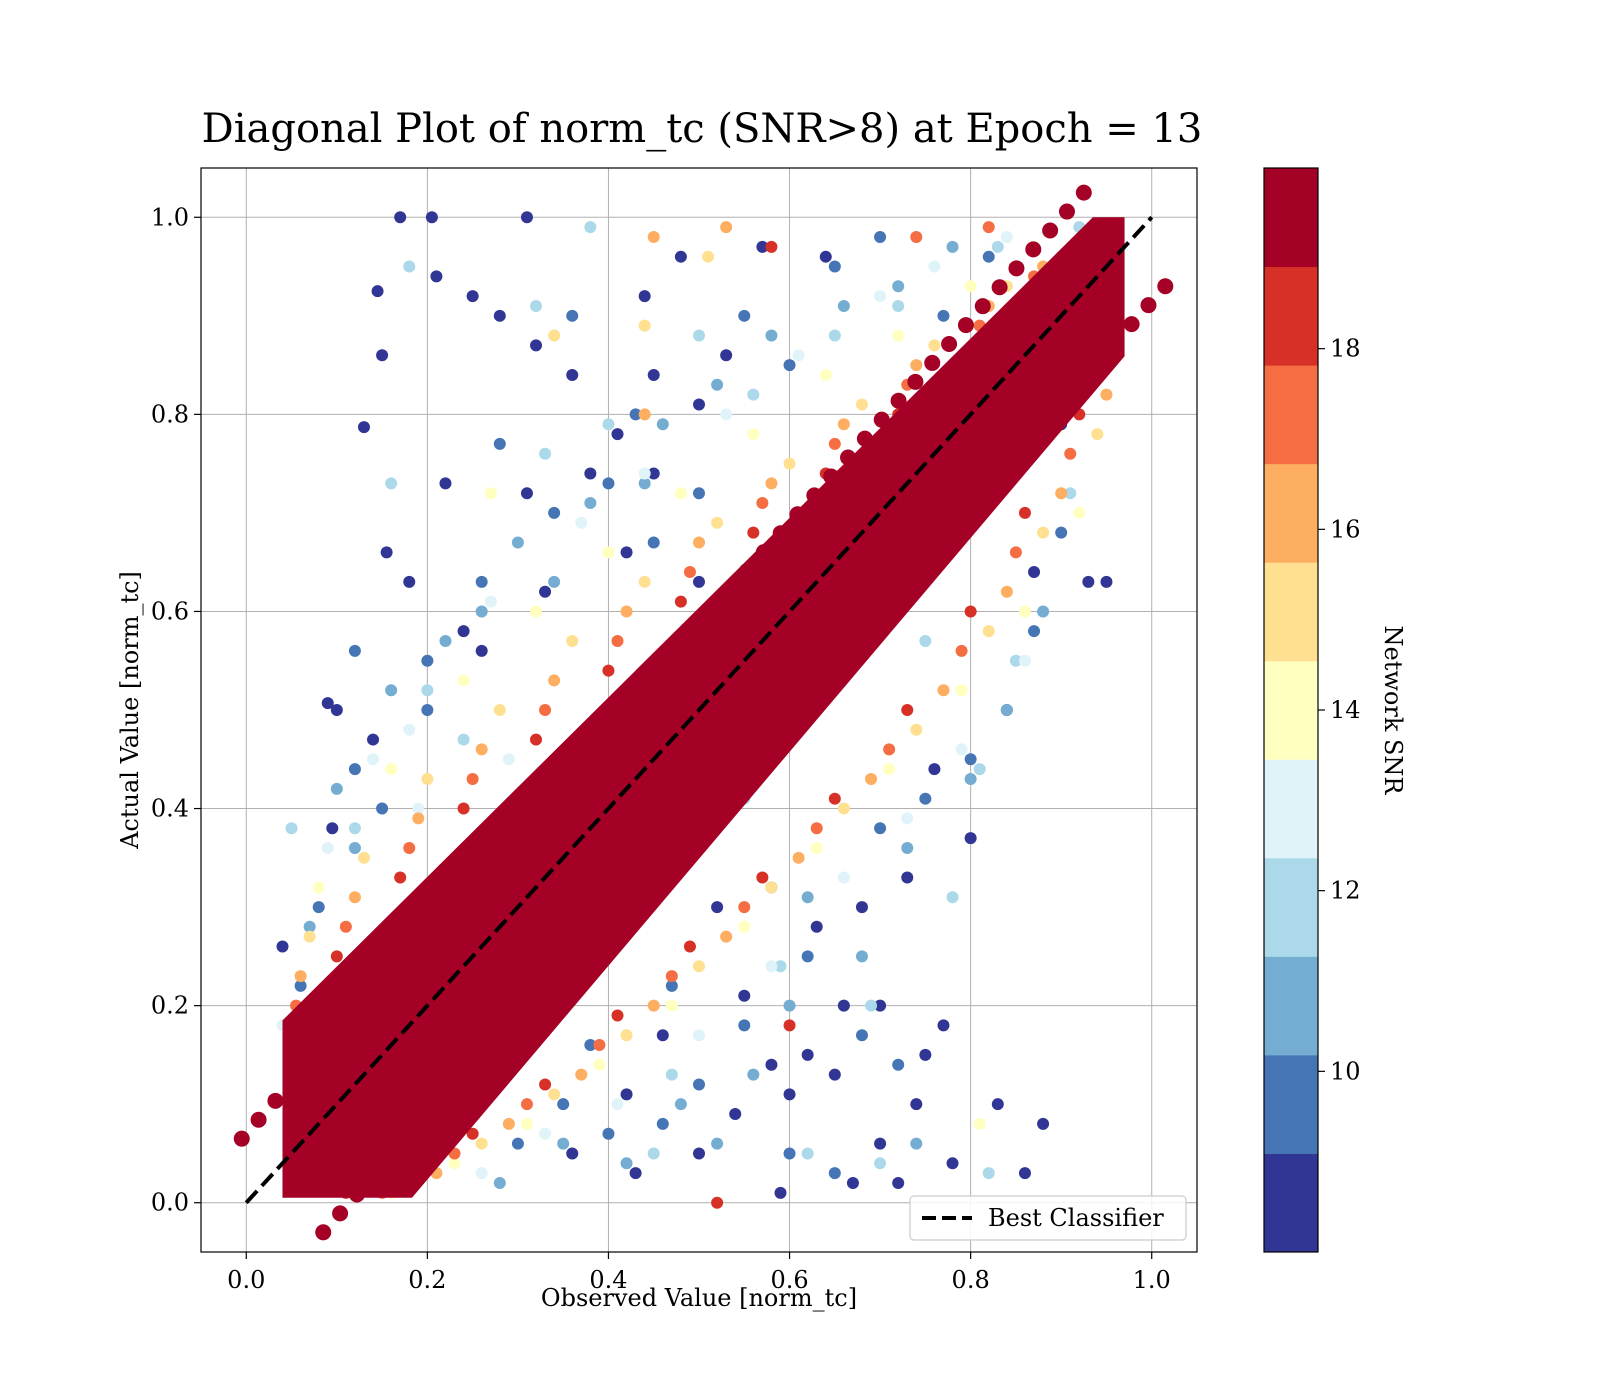 Image resolution: width=1600 pixels, height=1400 pixels. What do you see at coordinates (1345, 529) in the screenshot?
I see `colorbar-tick-label-3: 16` at bounding box center [1345, 529].